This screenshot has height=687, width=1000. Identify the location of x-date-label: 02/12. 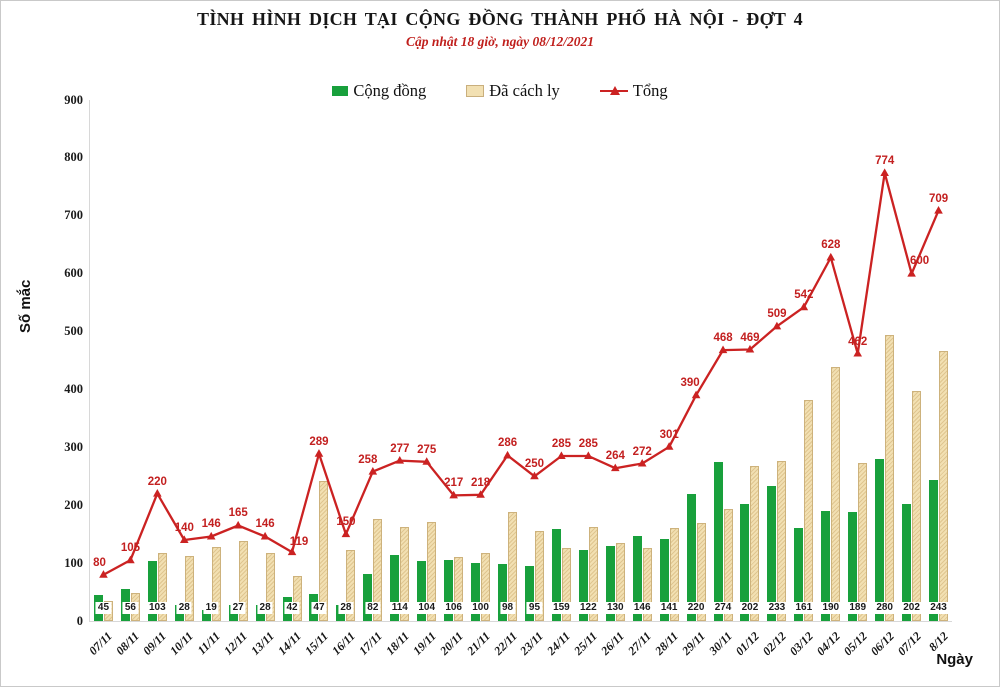
(774, 644).